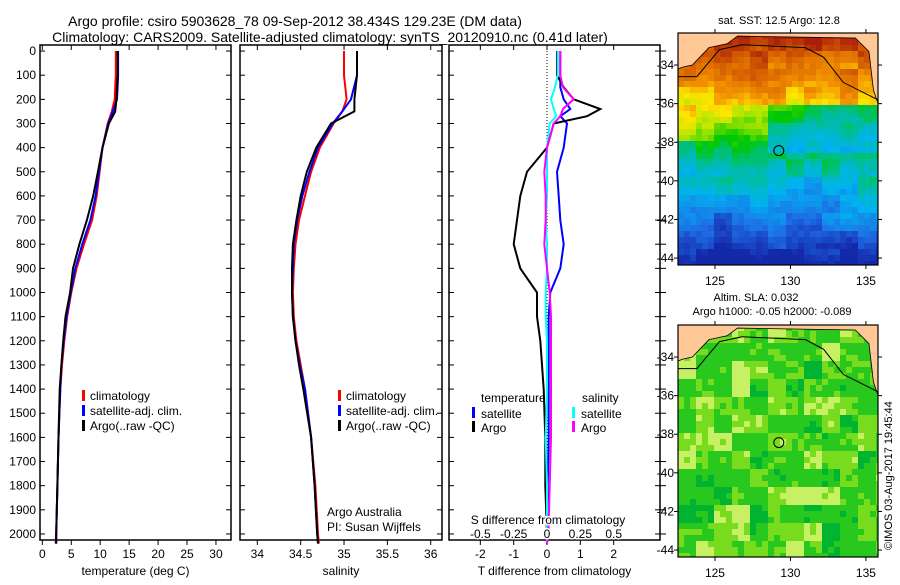 The width and height of the screenshot is (900, 585). I want to click on credit: ©IMOS 03-Aug-2017 19:45:44, so click(889, 475).